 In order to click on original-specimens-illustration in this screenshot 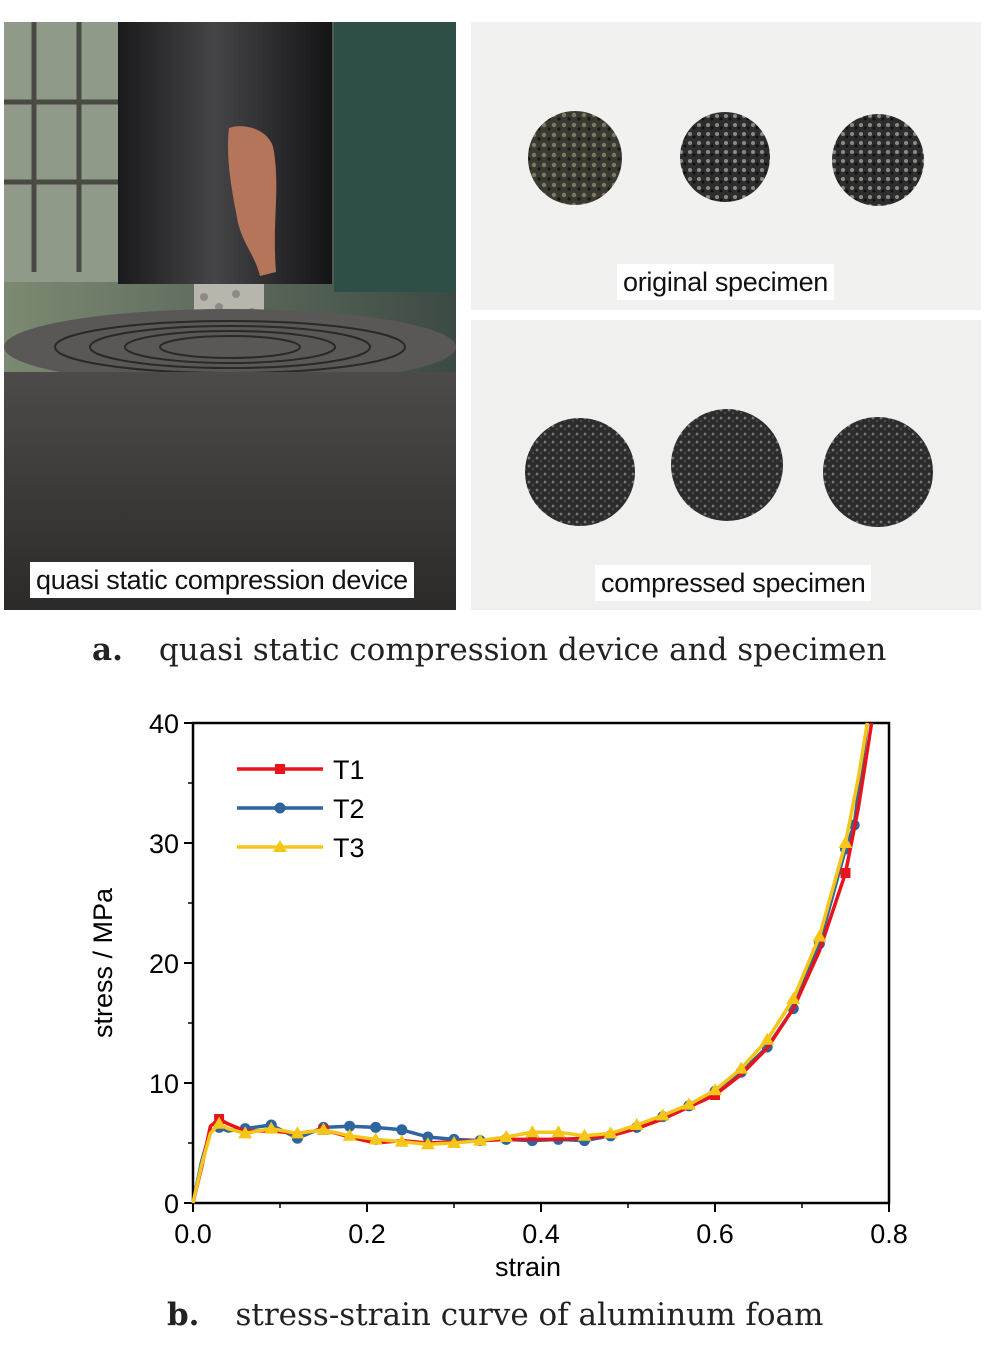, I will do `click(726, 158)`.